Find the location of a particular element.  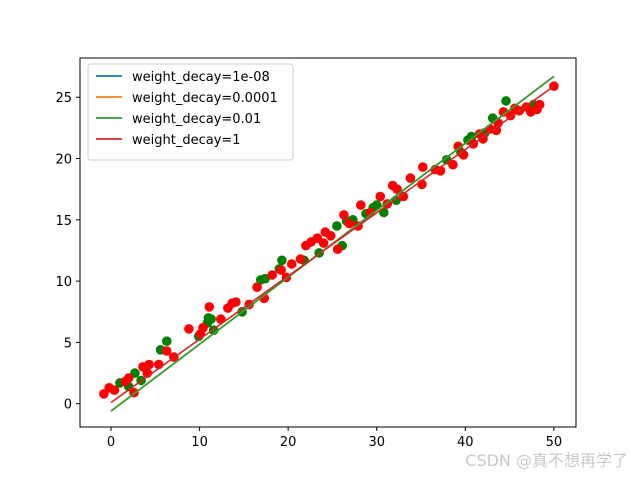

legend-box is located at coordinates (190, 112).